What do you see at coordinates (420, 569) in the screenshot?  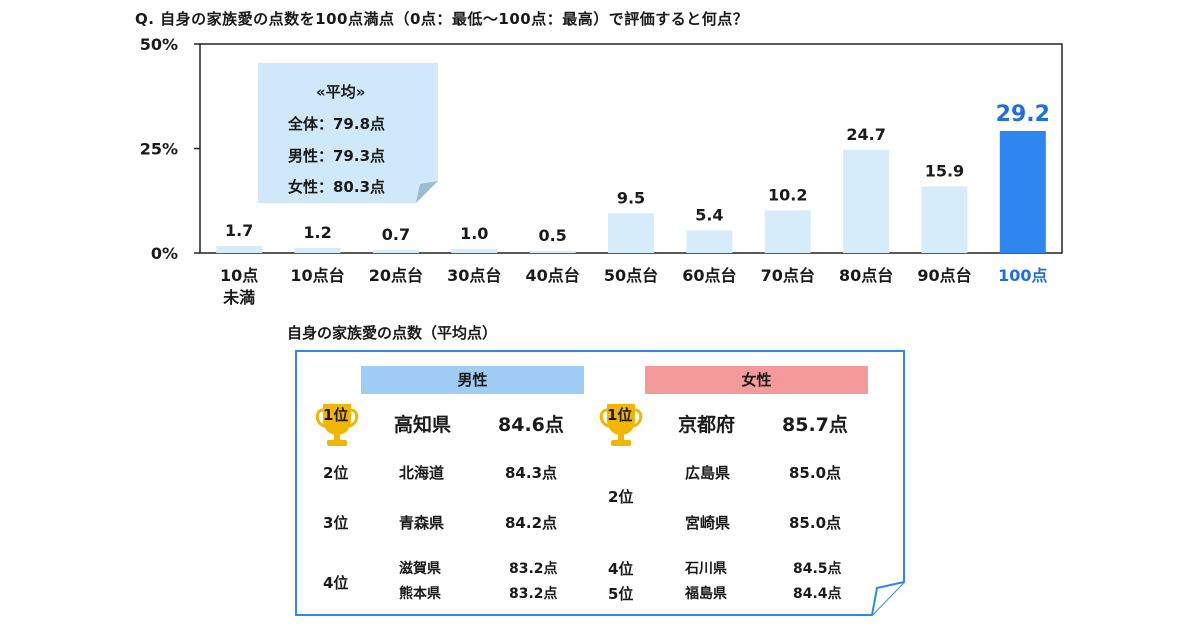 I see `male-pref-4: 滋賀県` at bounding box center [420, 569].